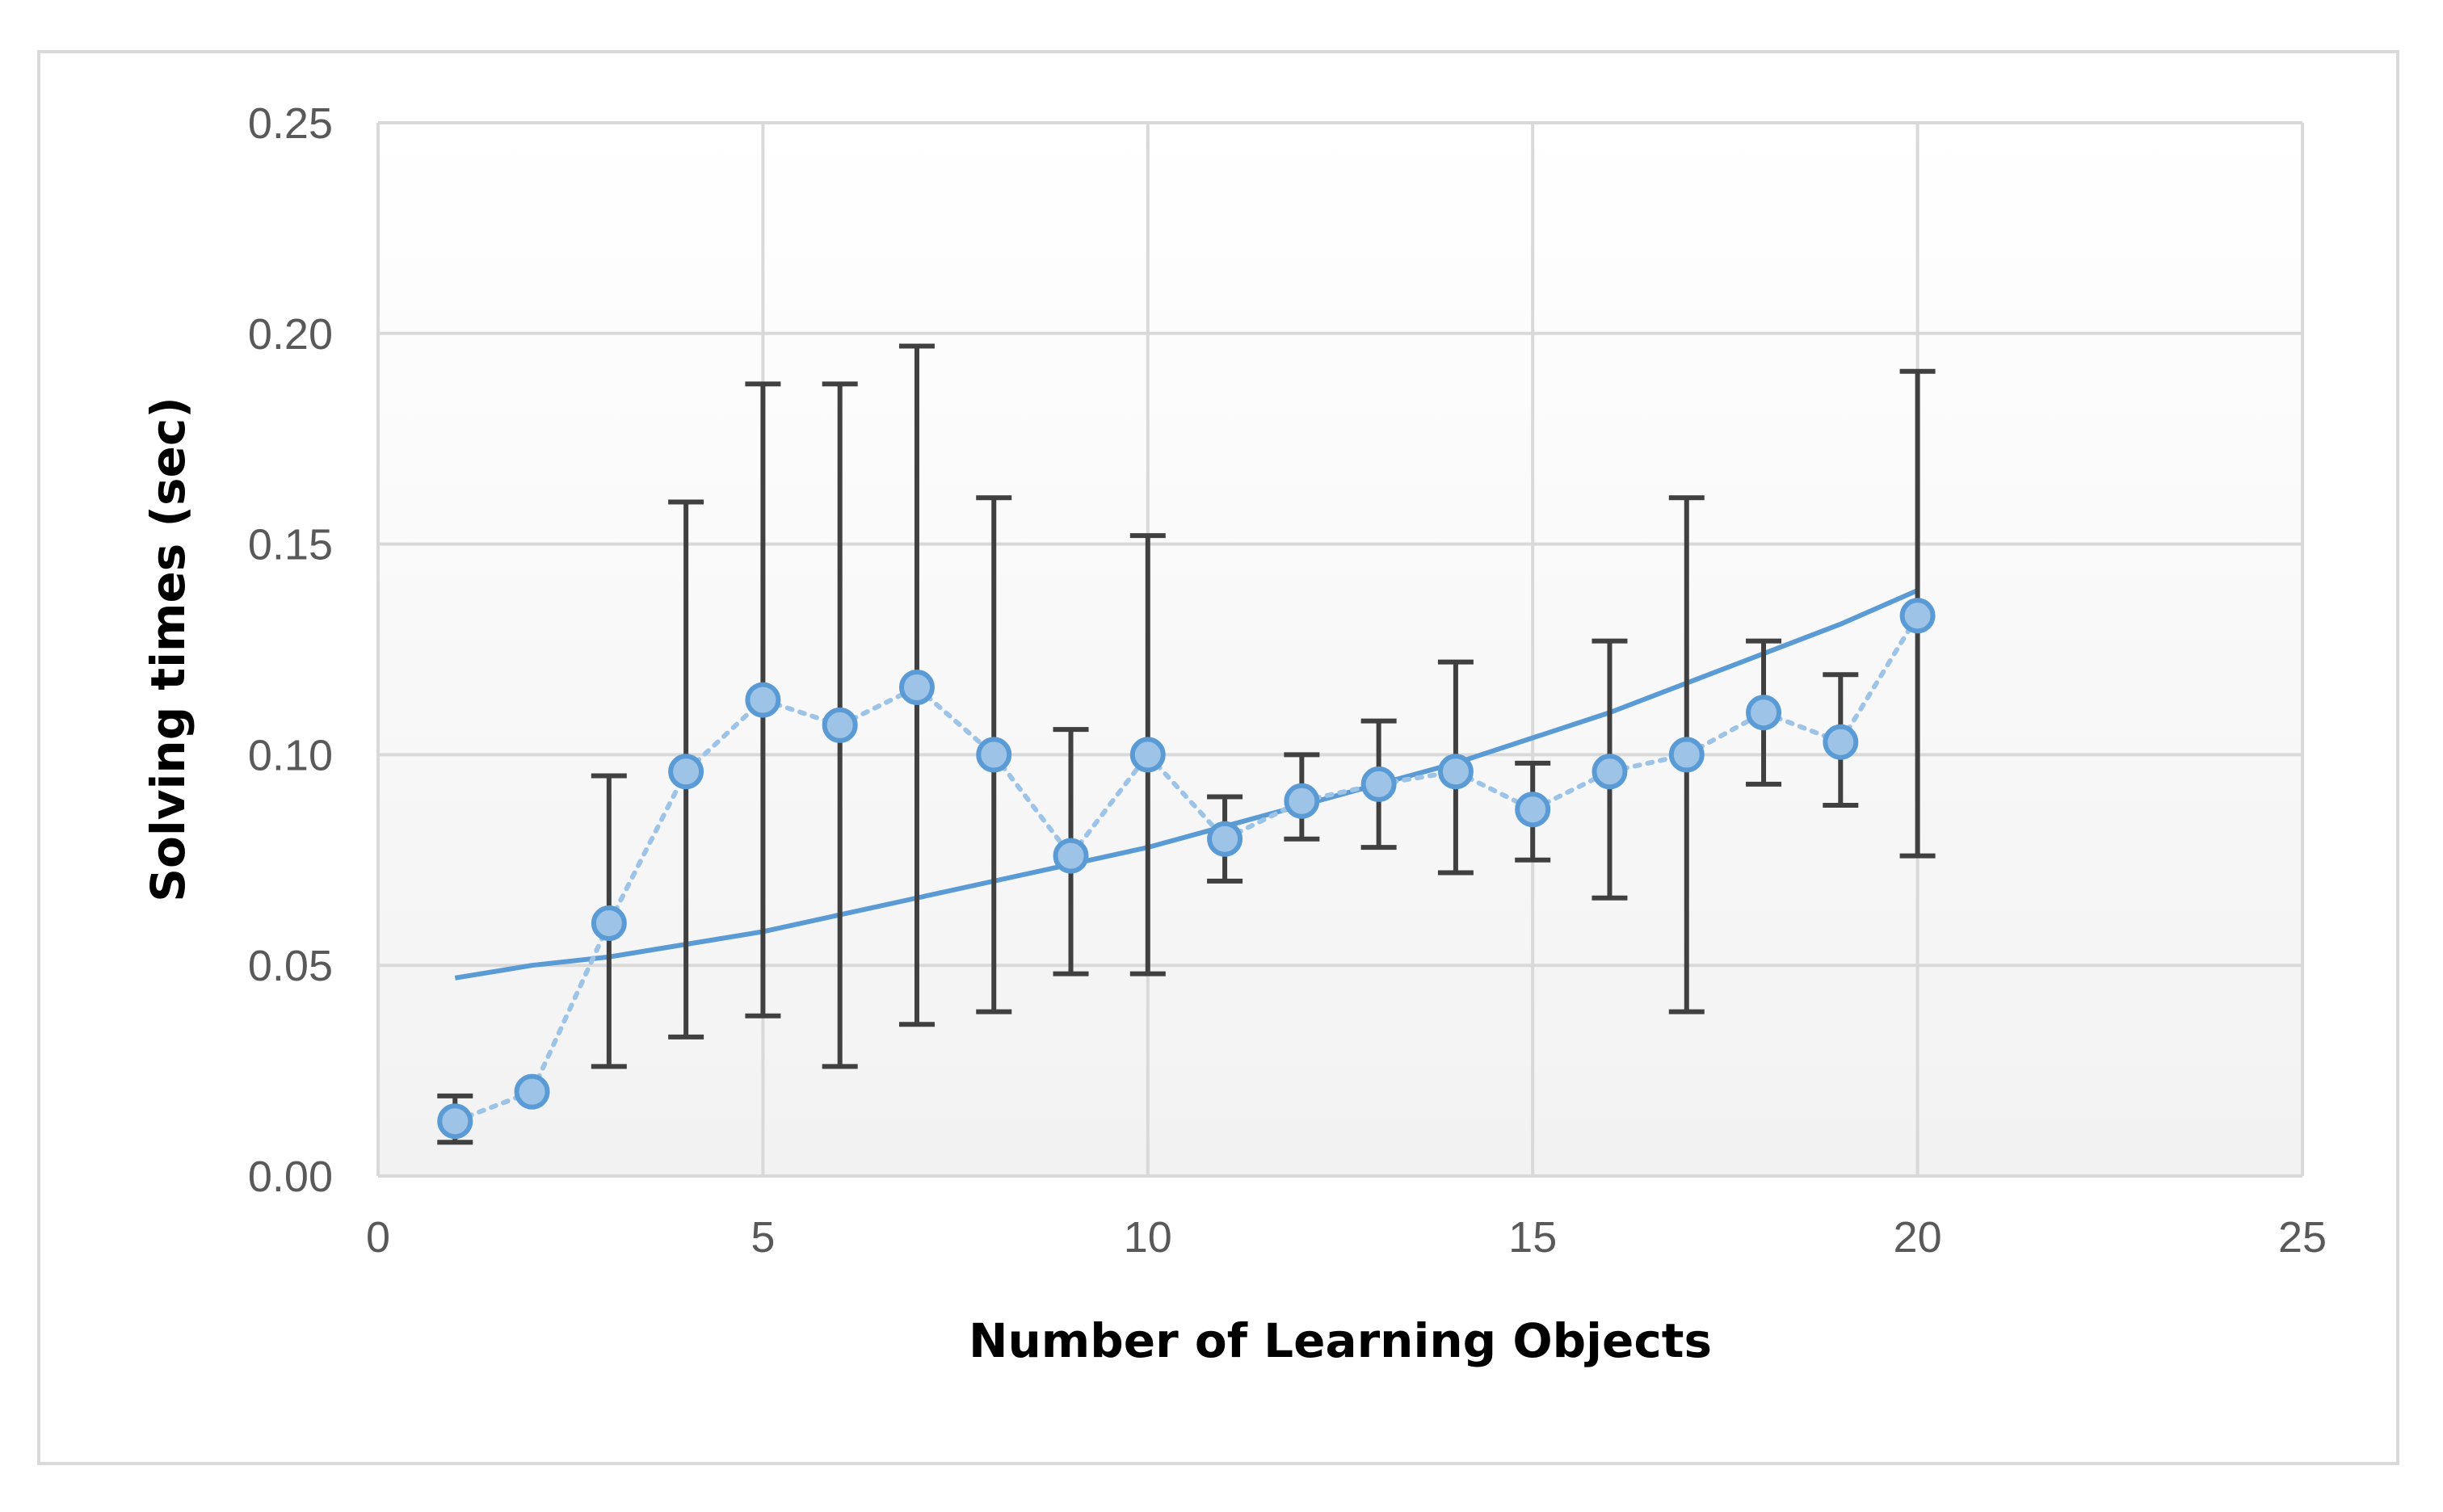  What do you see at coordinates (290, 1177) in the screenshot?
I see `y-tick-label: 0.00` at bounding box center [290, 1177].